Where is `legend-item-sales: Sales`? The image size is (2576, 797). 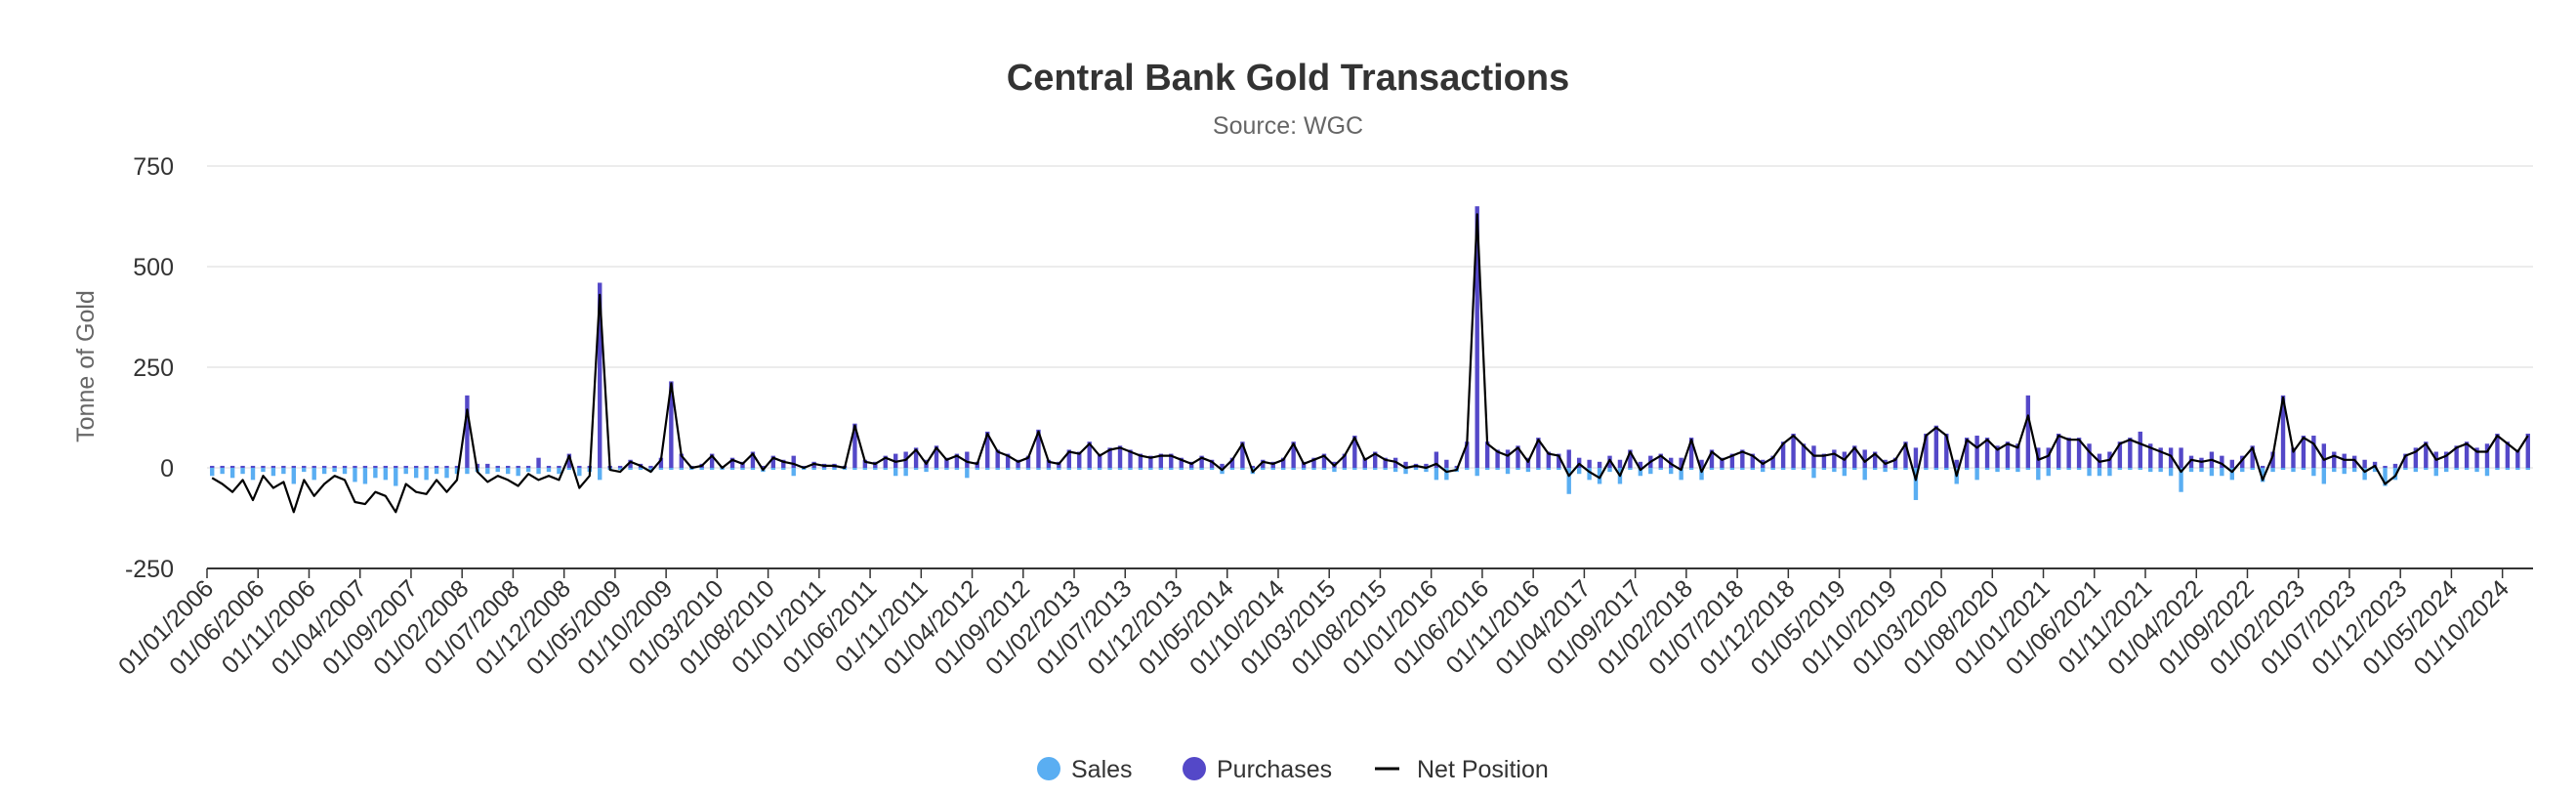
legend-item-sales: Sales is located at coordinates (1085, 769).